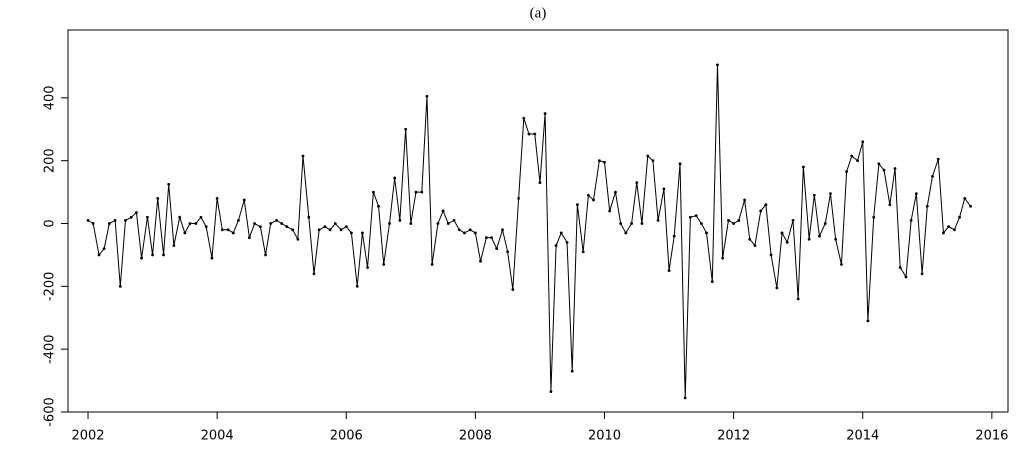  I want to click on x-tick-label: 2010, so click(604, 436).